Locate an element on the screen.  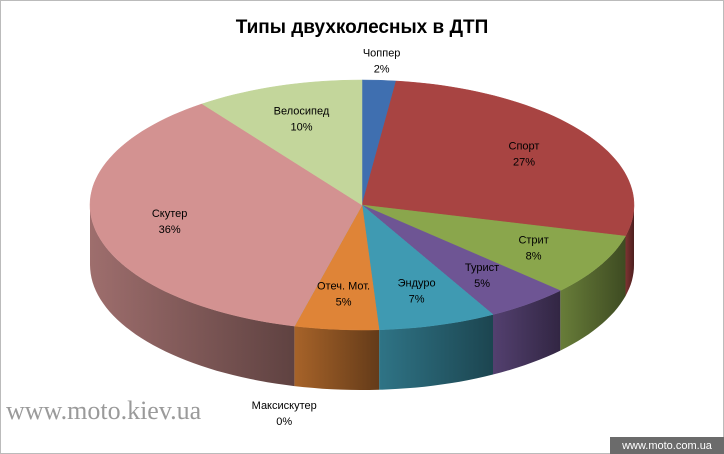
watermark-box is located at coordinates (667, 445).